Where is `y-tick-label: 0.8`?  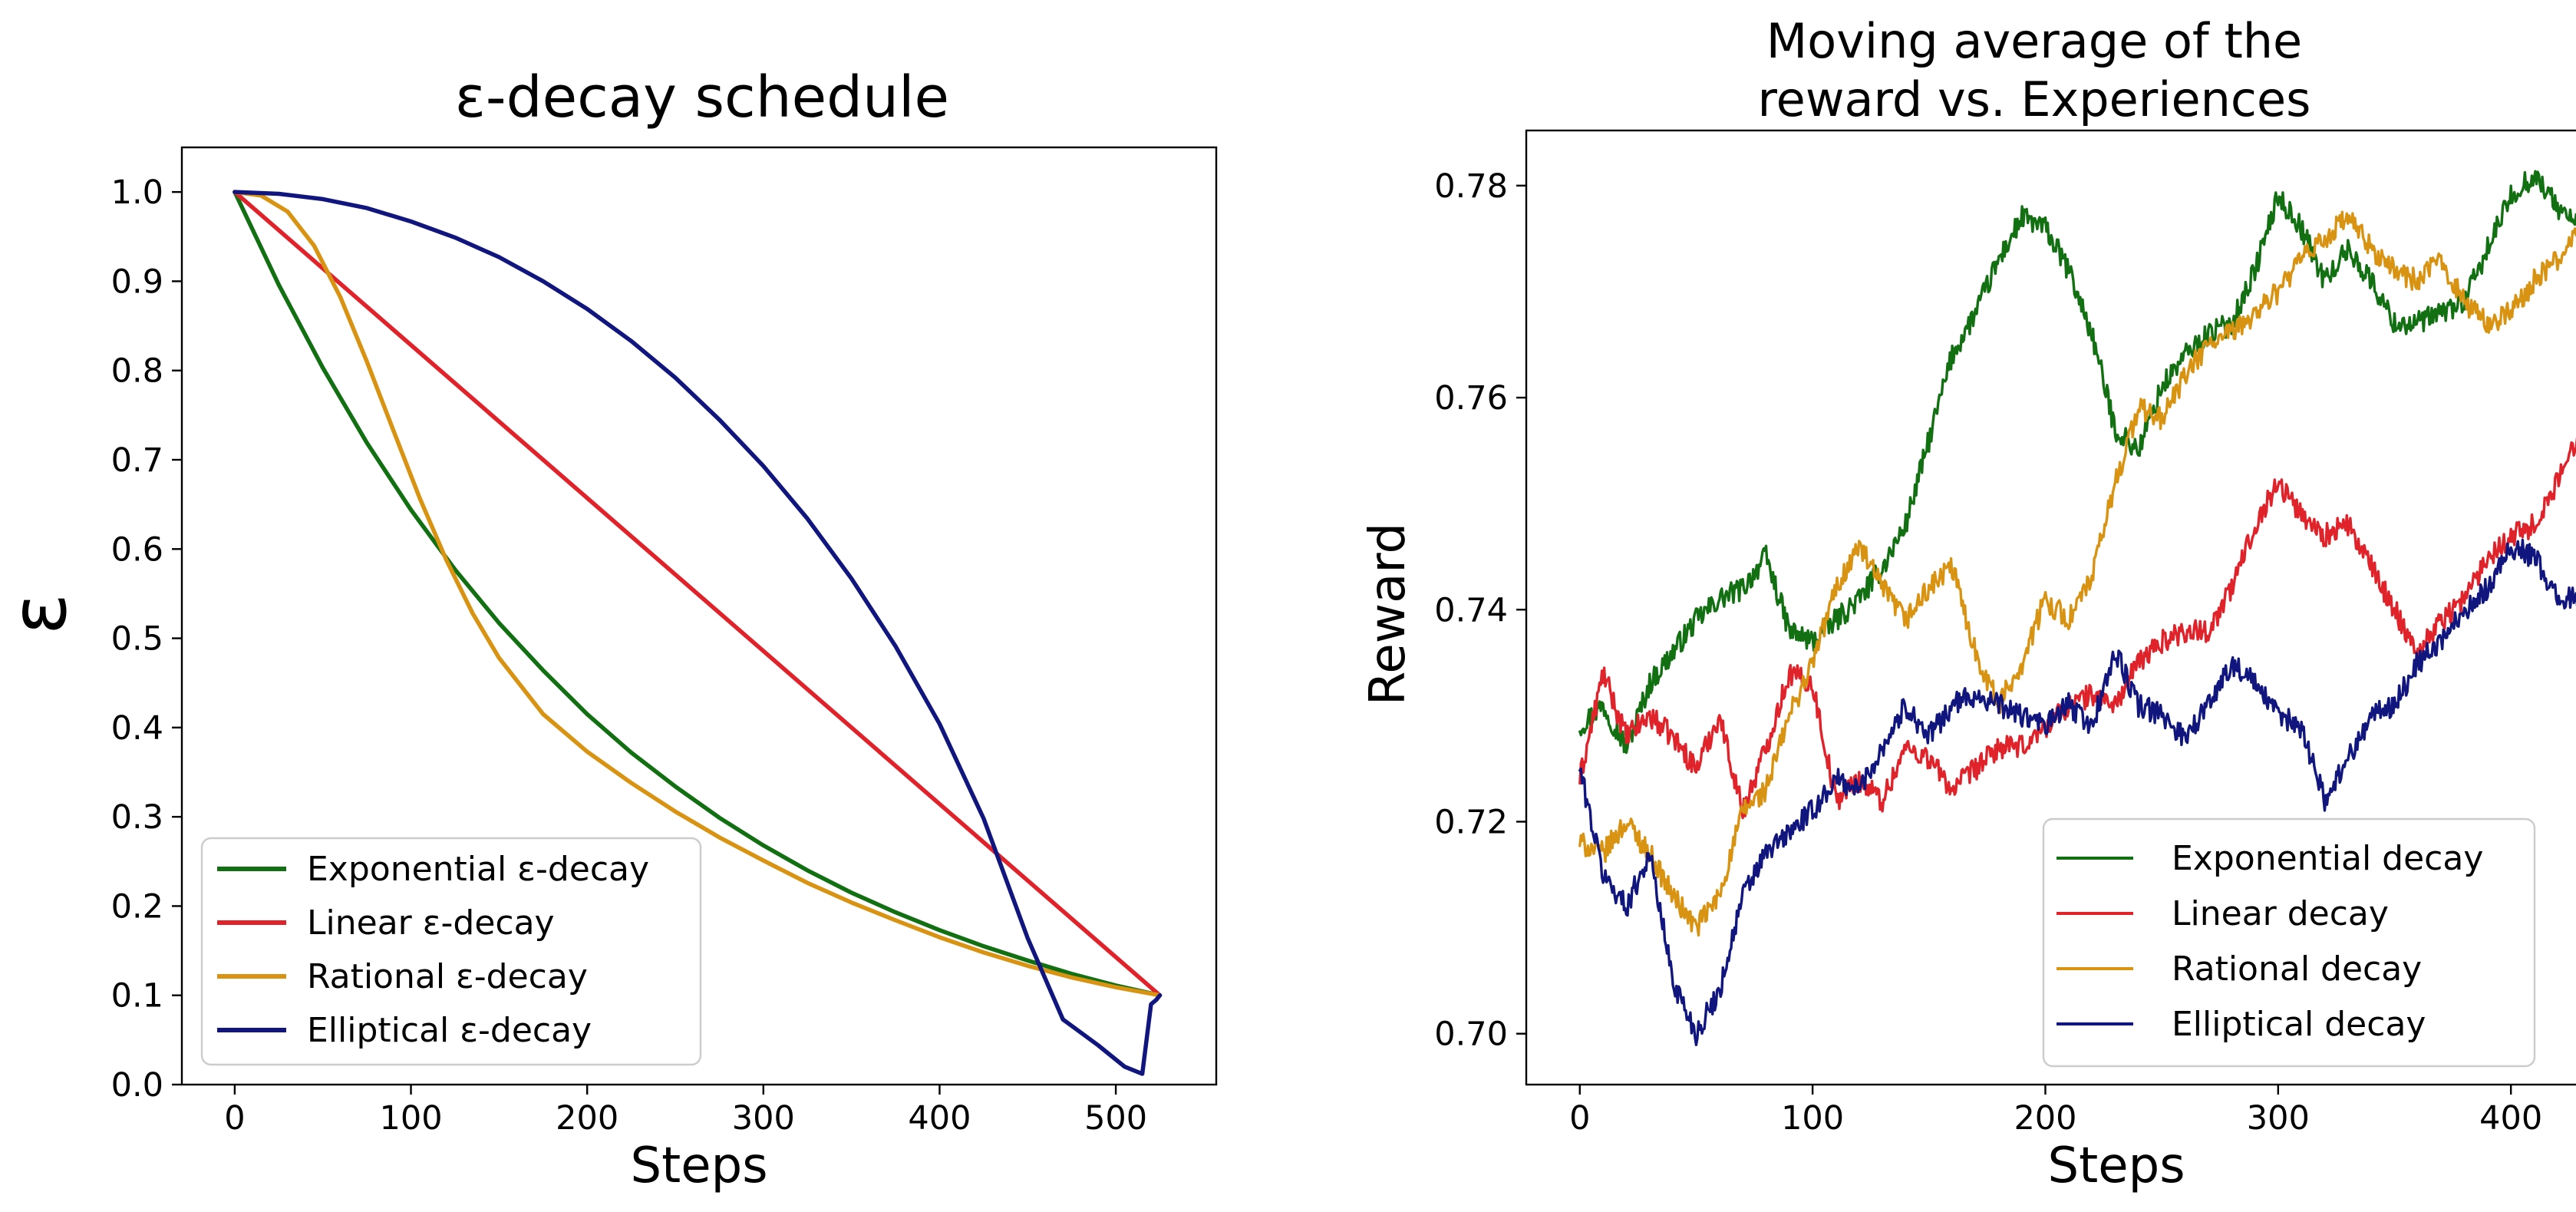
y-tick-label: 0.8 is located at coordinates (137, 371).